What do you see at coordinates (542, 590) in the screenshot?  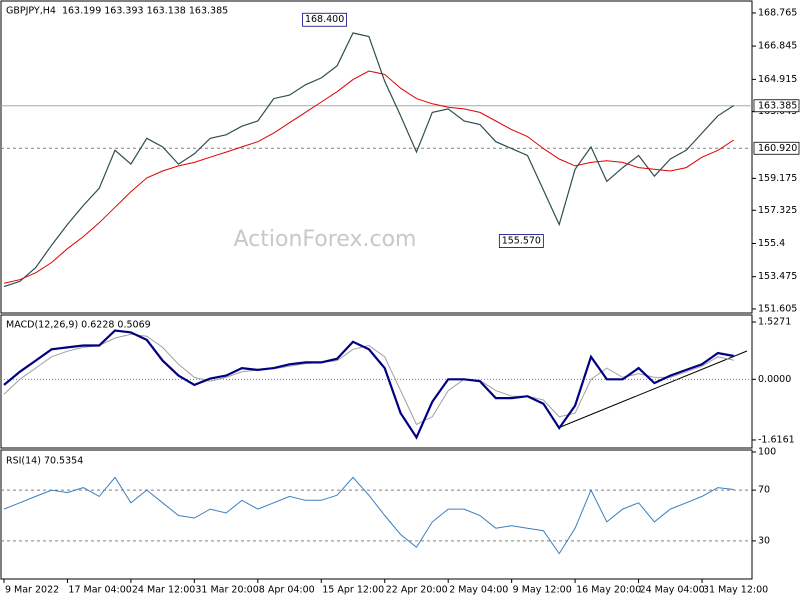 I see `x-tick-label: 9 May 12:00` at bounding box center [542, 590].